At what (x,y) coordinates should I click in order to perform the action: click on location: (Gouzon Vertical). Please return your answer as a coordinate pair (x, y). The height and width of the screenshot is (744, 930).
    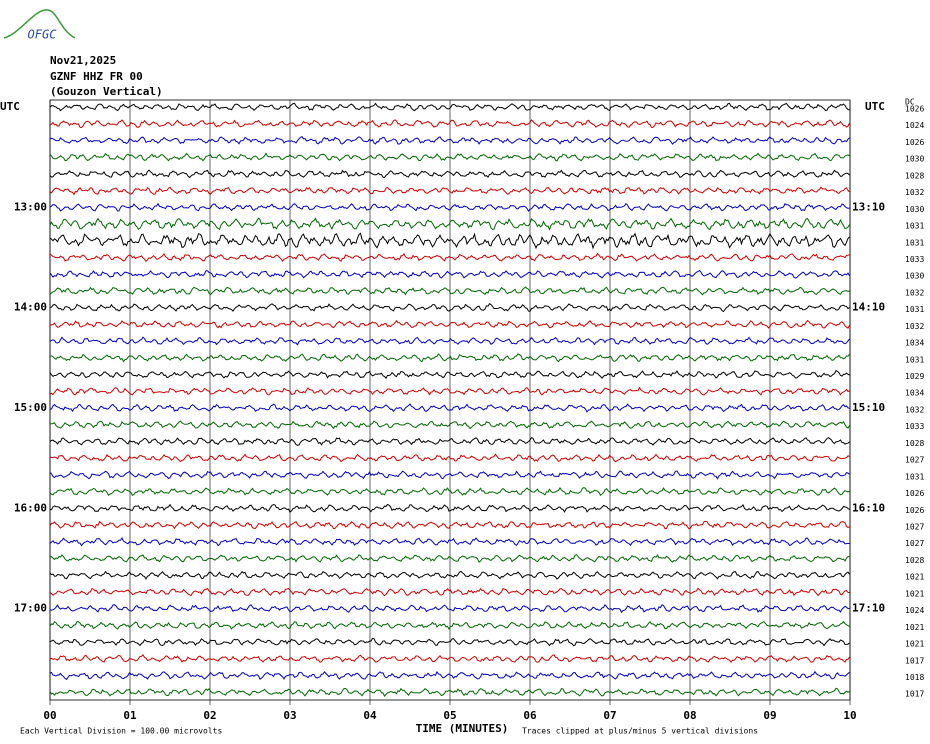
    Looking at the image, I should click on (106, 91).